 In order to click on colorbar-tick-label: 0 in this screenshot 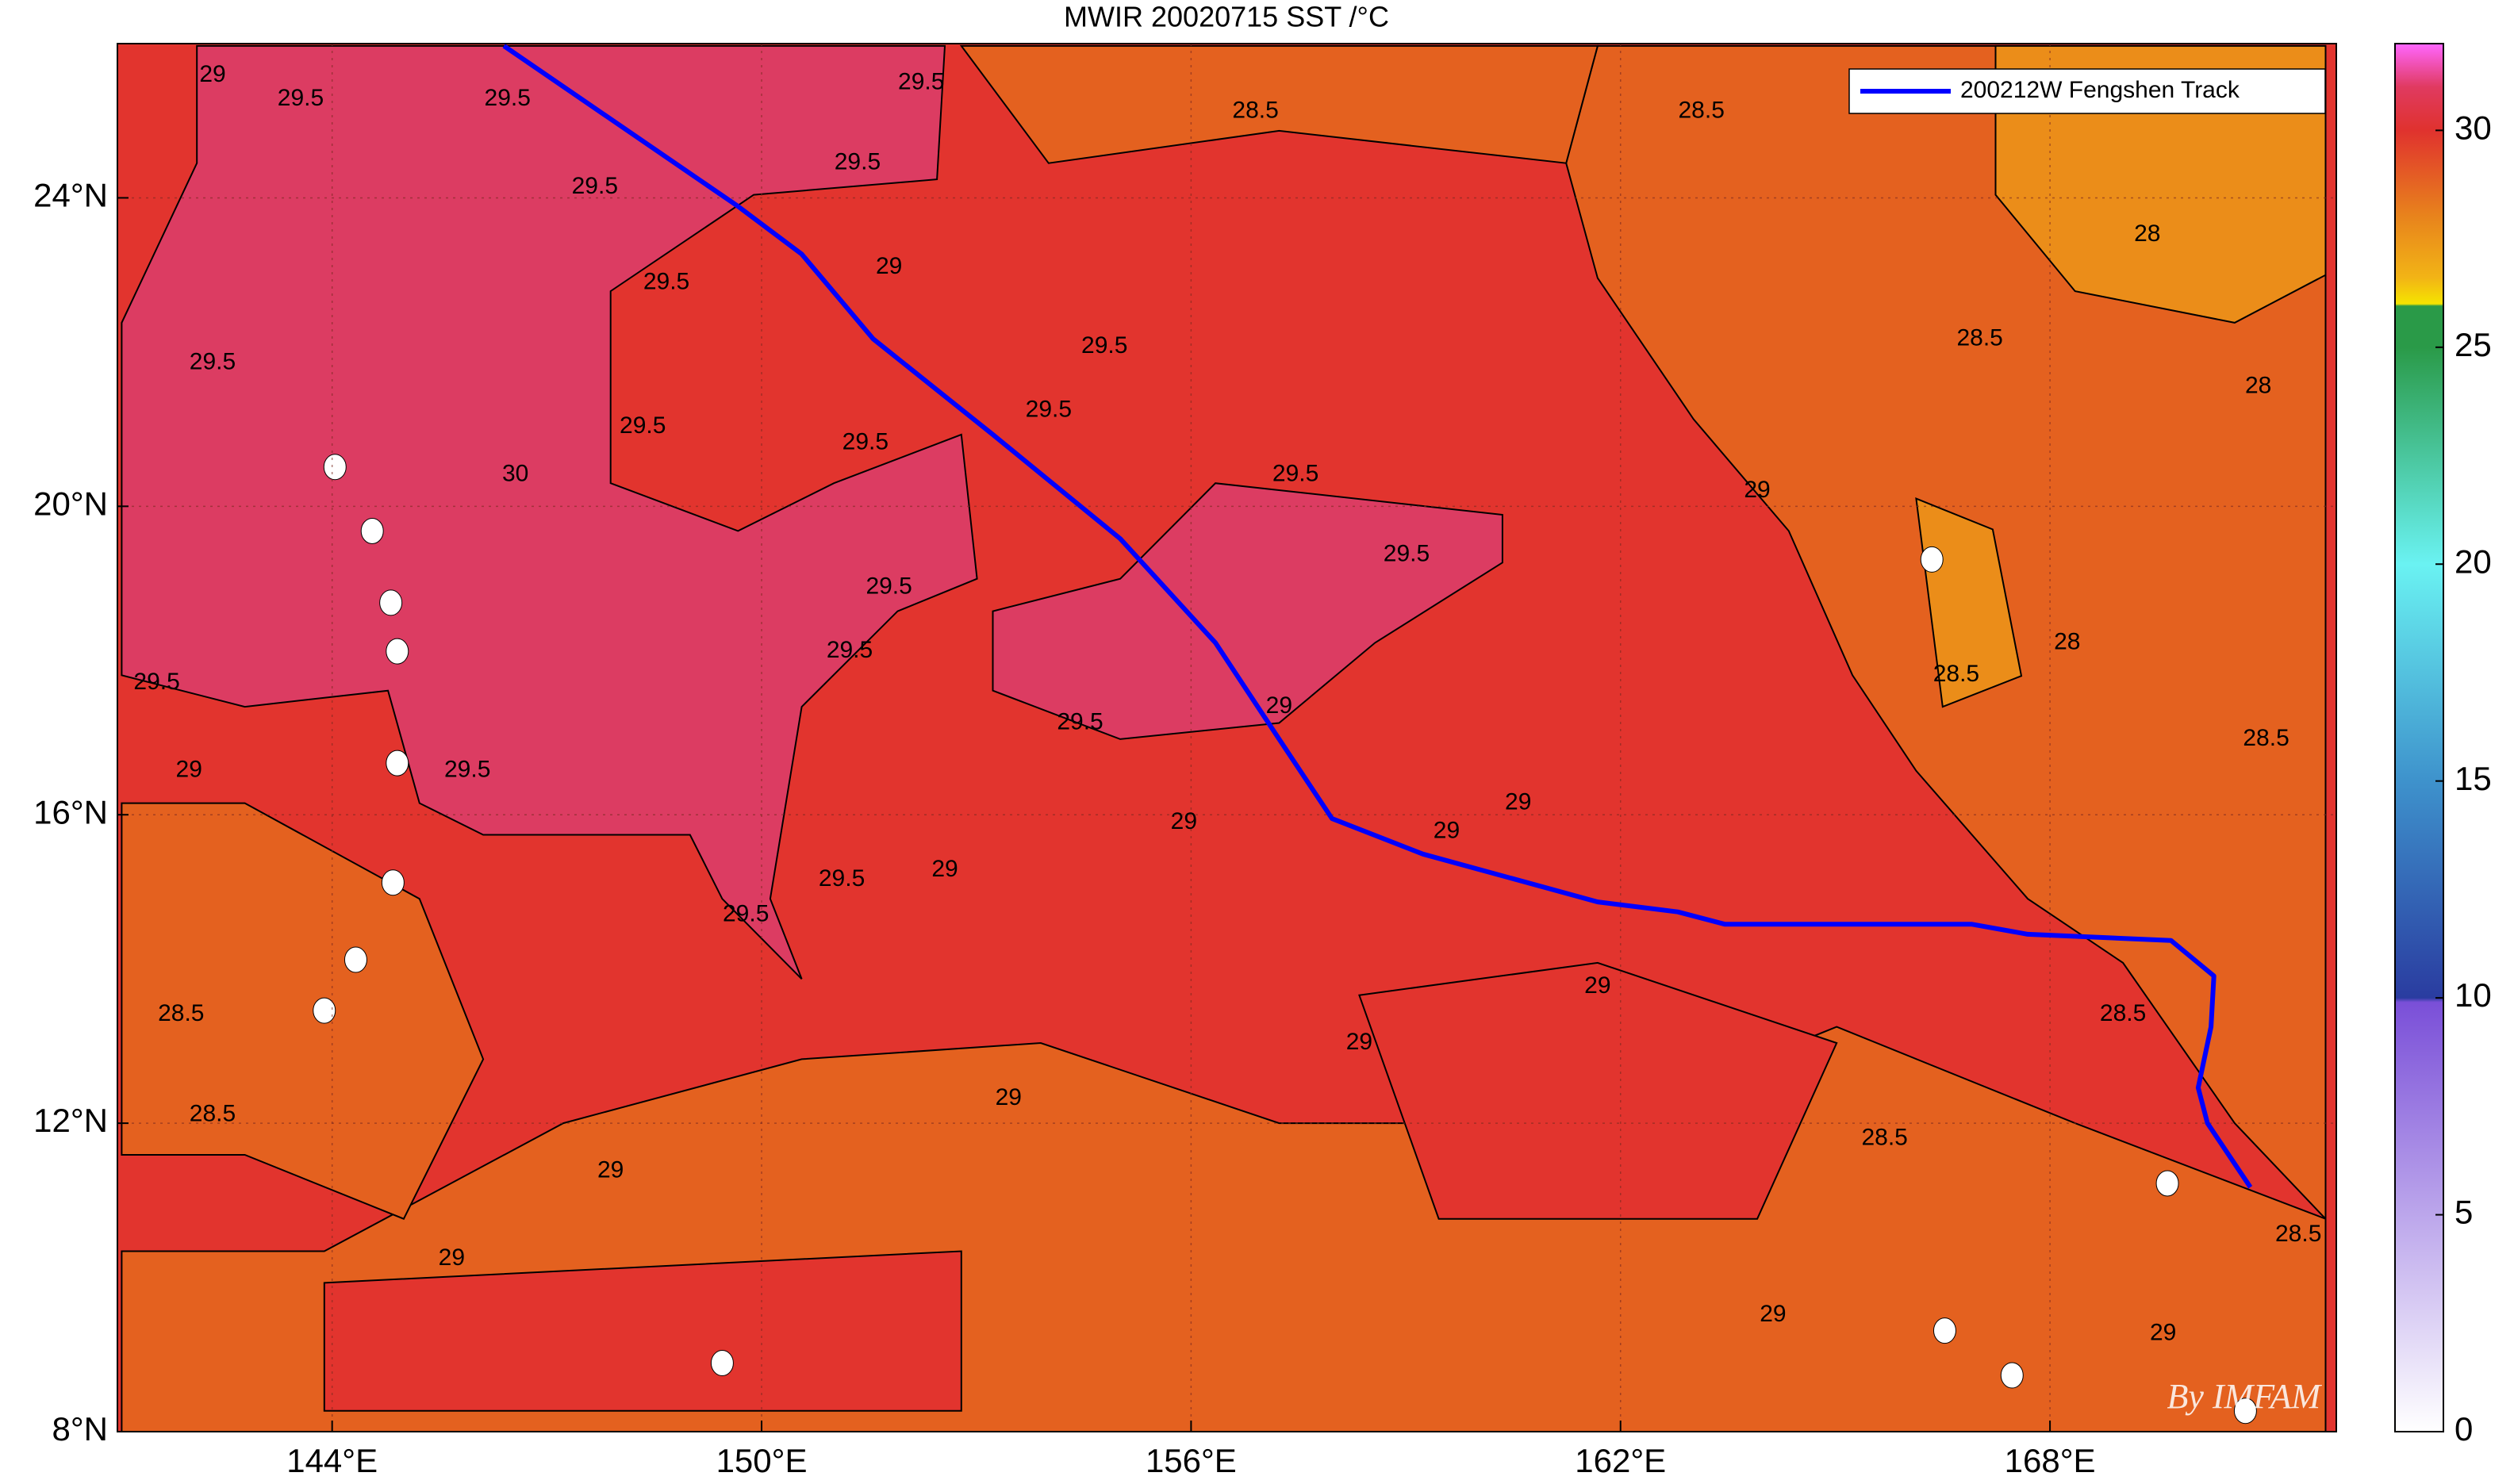, I will do `click(2464, 1429)`.